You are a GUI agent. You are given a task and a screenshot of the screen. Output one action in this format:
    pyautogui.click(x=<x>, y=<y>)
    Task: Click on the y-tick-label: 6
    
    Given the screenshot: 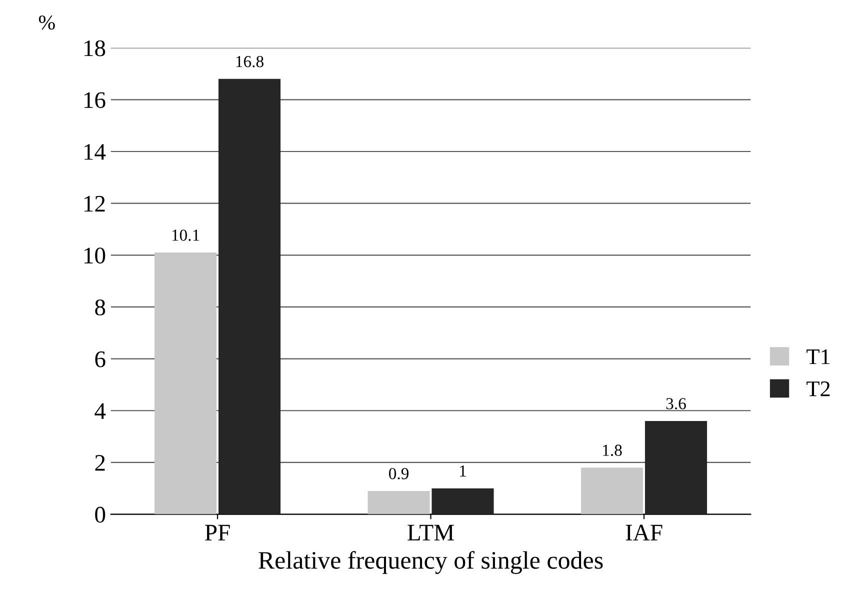 What is the action you would take?
    pyautogui.click(x=100, y=359)
    